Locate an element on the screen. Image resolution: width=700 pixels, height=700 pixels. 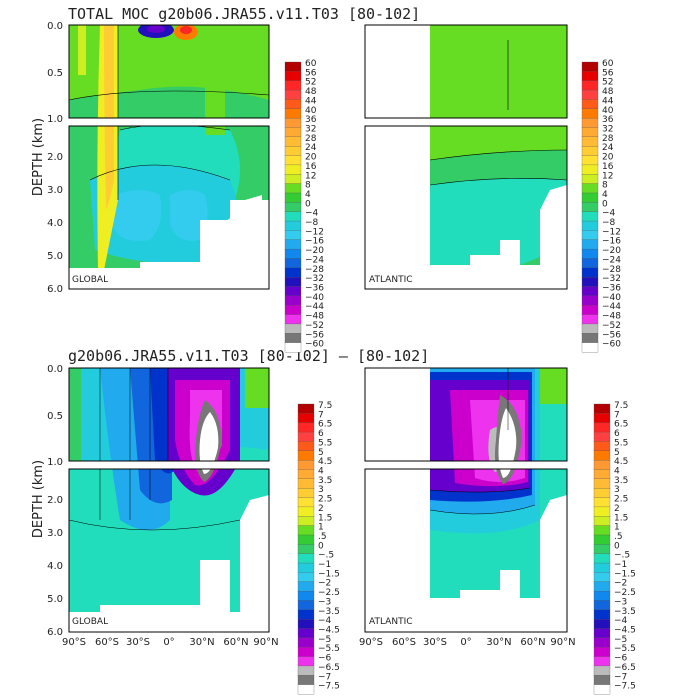
colorbar-label: −6 is located at coordinates (325, 659).